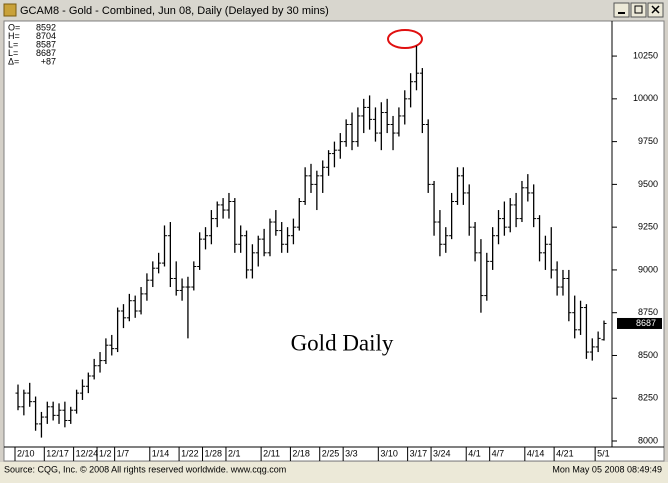 The width and height of the screenshot is (668, 488). Describe the element at coordinates (123, 453) in the screenshot. I see `x-tick-label: 1/7` at that location.